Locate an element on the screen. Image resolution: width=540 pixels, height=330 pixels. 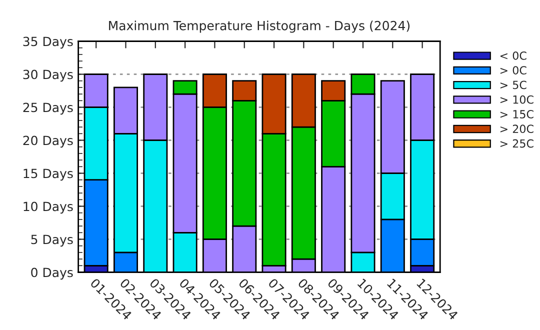
y-tick-label: 15 Days is located at coordinates (48, 174).